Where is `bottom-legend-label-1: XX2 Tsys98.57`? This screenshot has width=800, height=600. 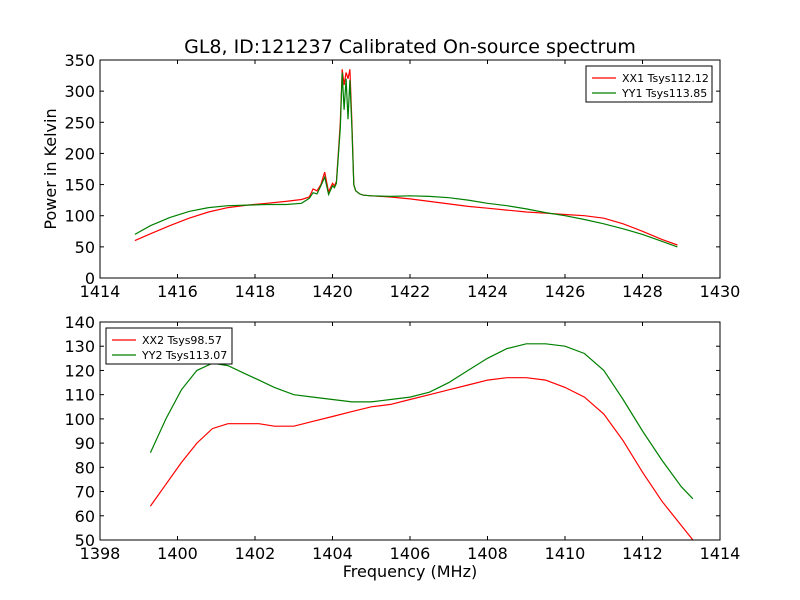
bottom-legend-label-1: XX2 Tsys98.57 is located at coordinates (182, 340).